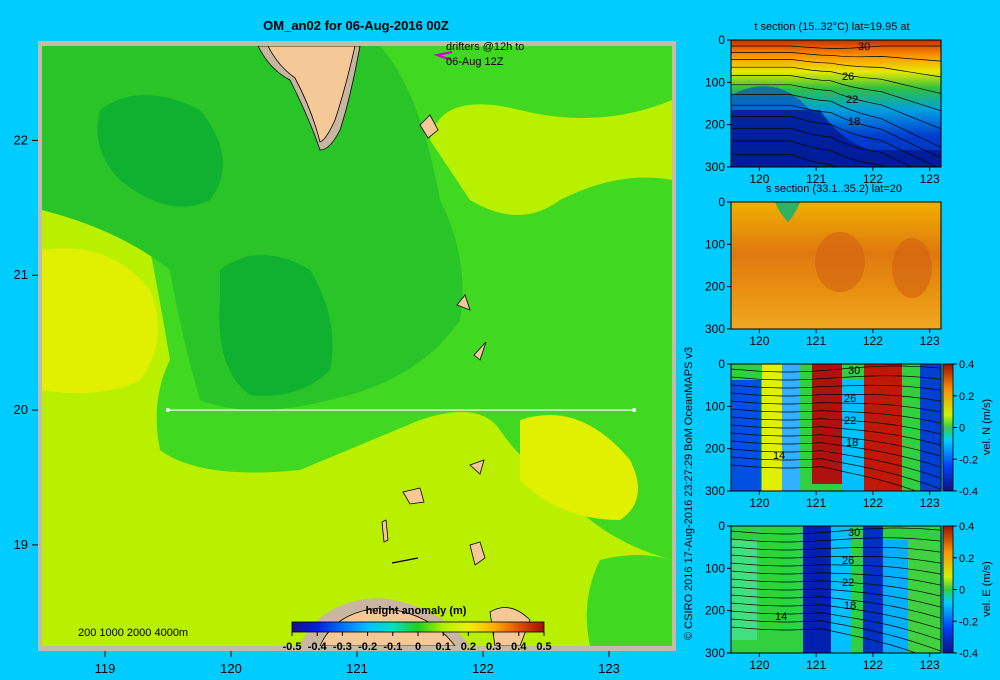 This screenshot has height=680, width=1000. What do you see at coordinates (873, 665) in the screenshot?
I see `section-x-tick-label: 122` at bounding box center [873, 665].